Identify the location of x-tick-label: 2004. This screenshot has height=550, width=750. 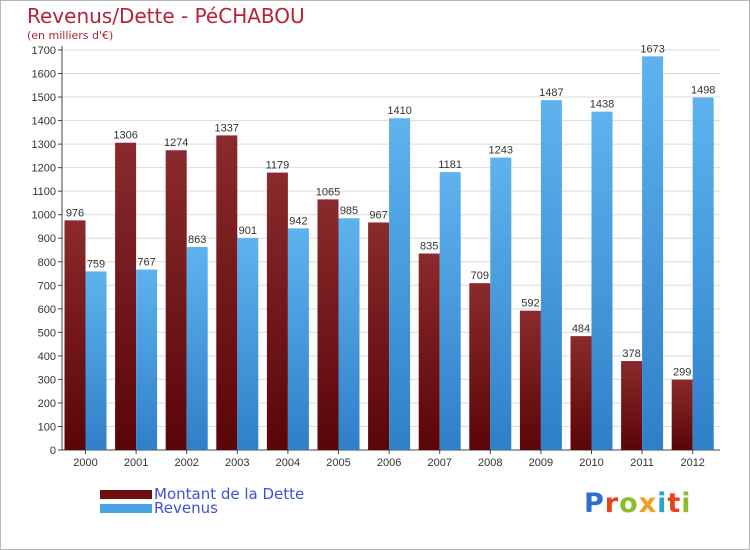
(288, 463).